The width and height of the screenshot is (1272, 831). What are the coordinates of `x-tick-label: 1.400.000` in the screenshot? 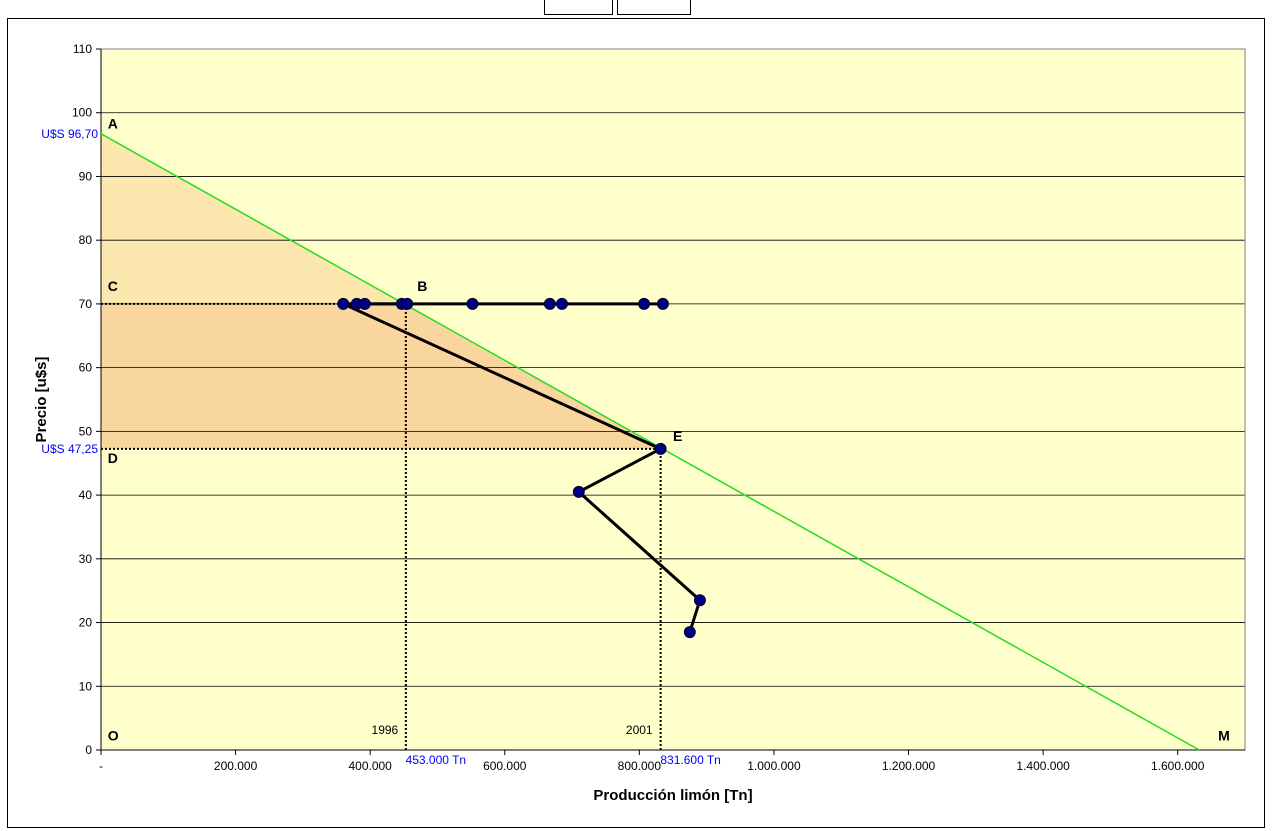 It's located at (1043, 766).